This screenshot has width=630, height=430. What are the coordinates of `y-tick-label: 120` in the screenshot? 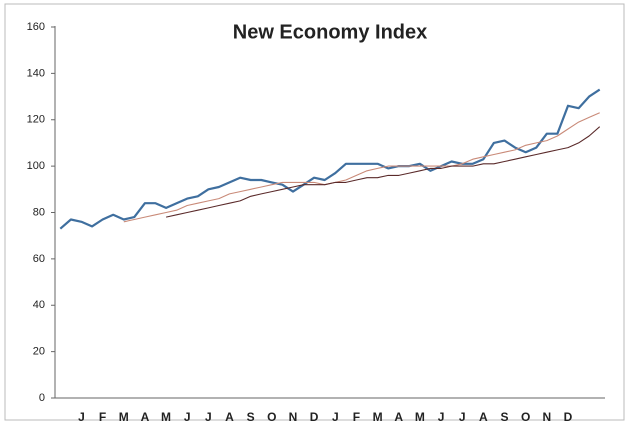 It's located at (36, 120).